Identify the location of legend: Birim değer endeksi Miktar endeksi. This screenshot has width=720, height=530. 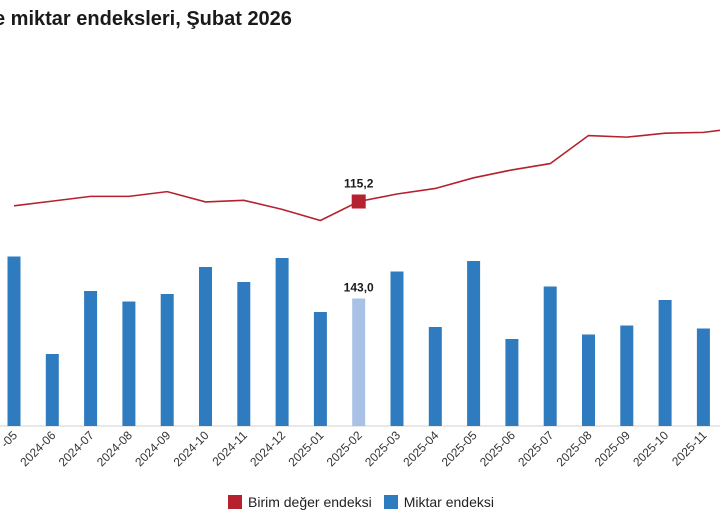
(367, 502).